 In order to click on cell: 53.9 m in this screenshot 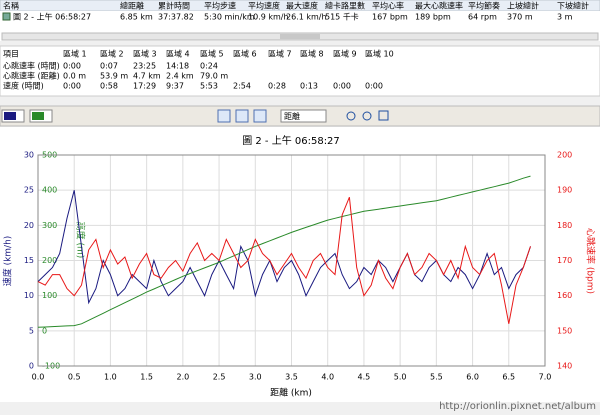, I will do `click(114, 76)`.